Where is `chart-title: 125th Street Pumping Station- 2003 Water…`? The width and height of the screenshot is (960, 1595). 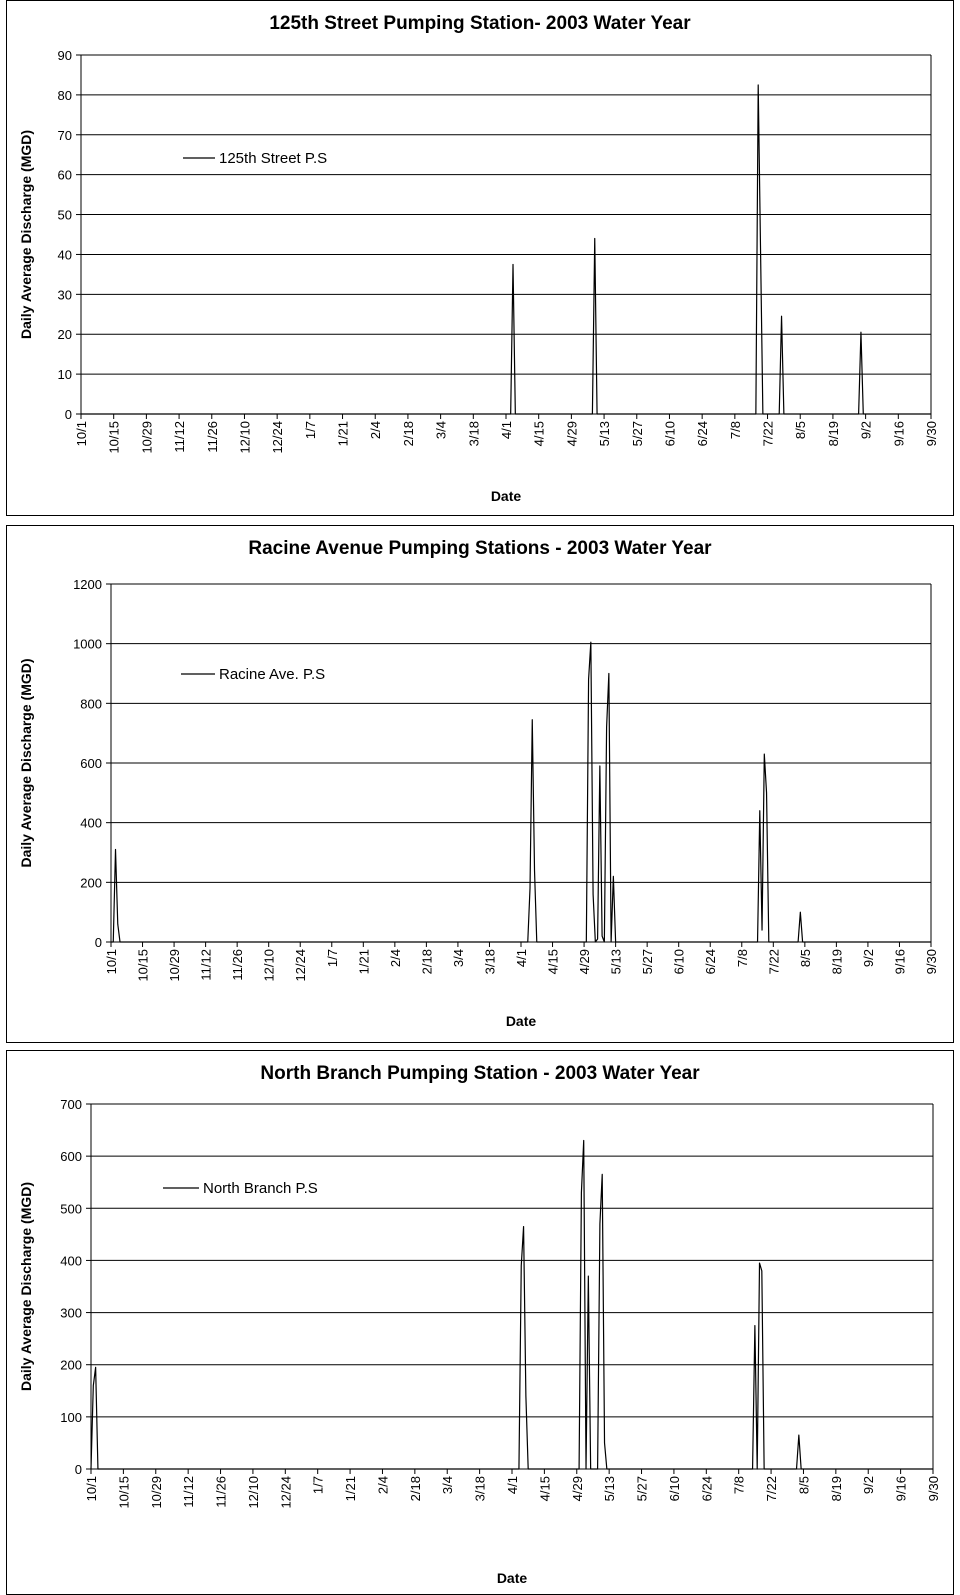
chart-title: 125th Street Pumping Station- 2003 Water… is located at coordinates (480, 23).